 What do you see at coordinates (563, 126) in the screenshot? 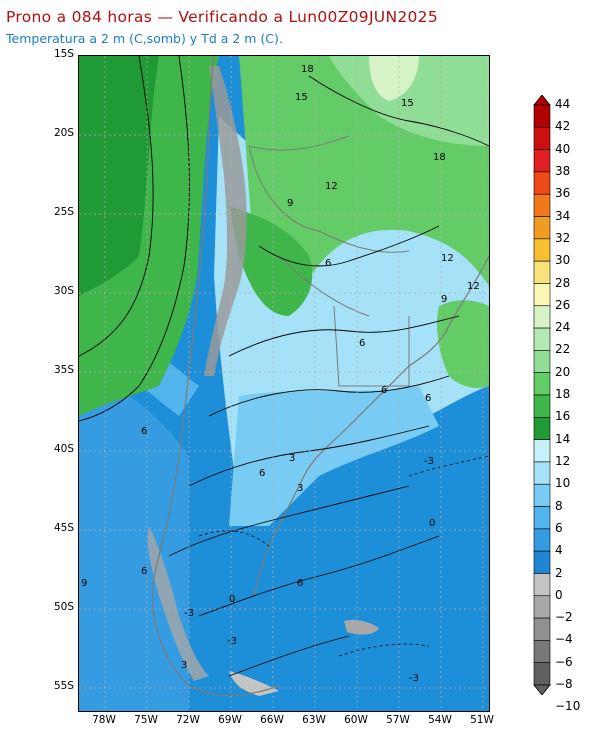
I see `colorbar-label: 42` at bounding box center [563, 126].